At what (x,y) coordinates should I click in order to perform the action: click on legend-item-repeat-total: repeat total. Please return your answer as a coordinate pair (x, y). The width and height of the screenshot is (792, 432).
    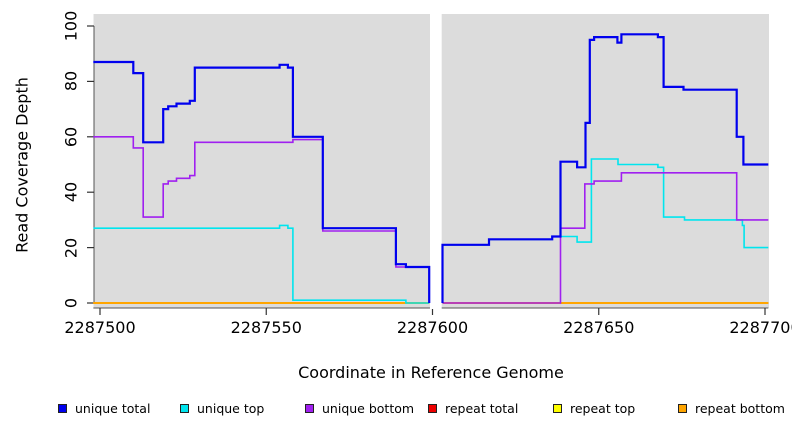
    Looking at the image, I should click on (473, 408).